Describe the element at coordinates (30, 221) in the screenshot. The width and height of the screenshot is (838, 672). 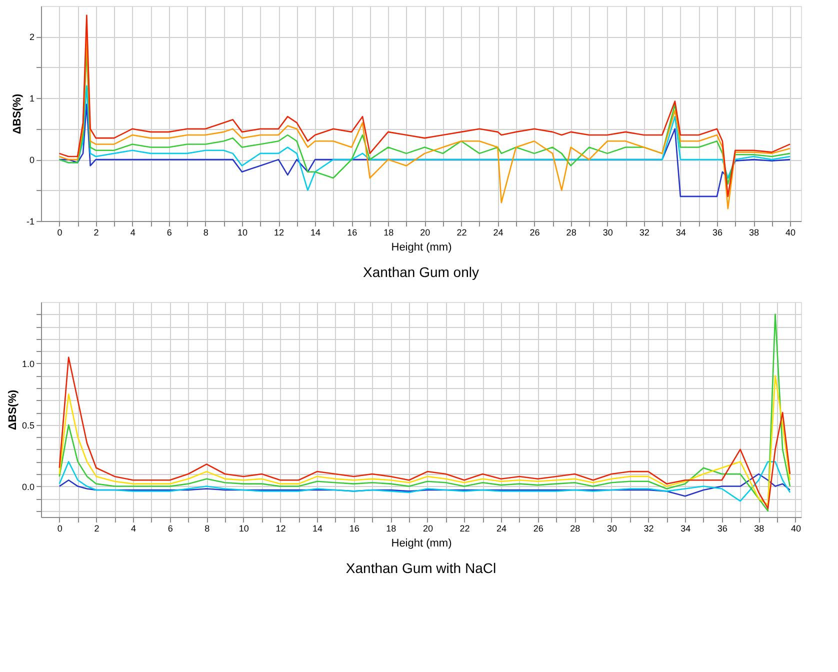
I see `y-tick-label: -1` at that location.